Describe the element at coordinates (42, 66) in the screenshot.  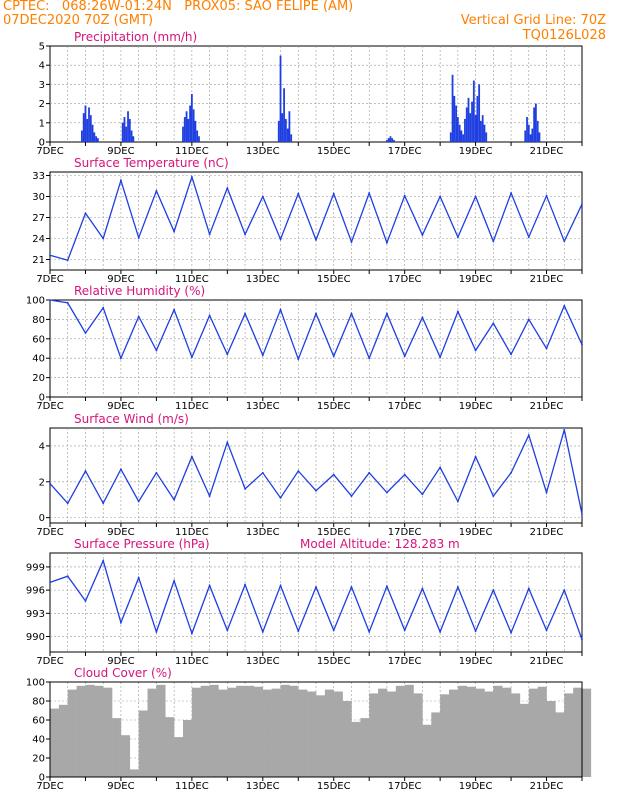
I see `y-tick-label: 4` at that location.